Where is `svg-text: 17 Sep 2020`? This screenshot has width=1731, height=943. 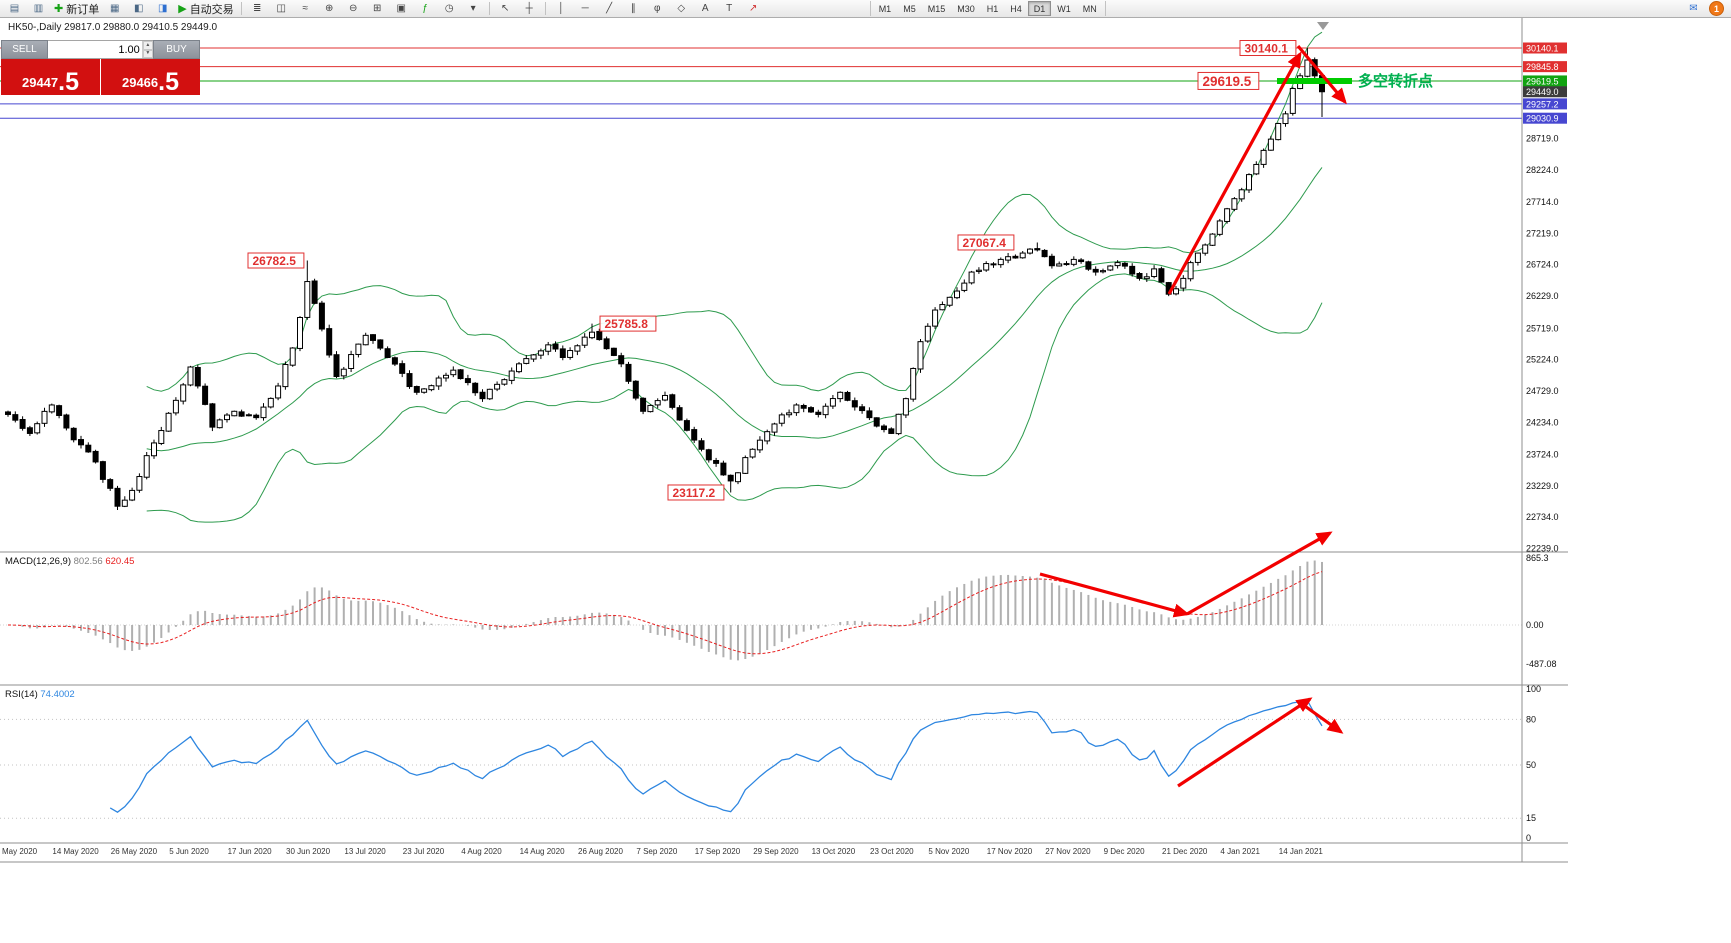
svg-text: 17 Sep 2020 is located at coordinates (718, 851).